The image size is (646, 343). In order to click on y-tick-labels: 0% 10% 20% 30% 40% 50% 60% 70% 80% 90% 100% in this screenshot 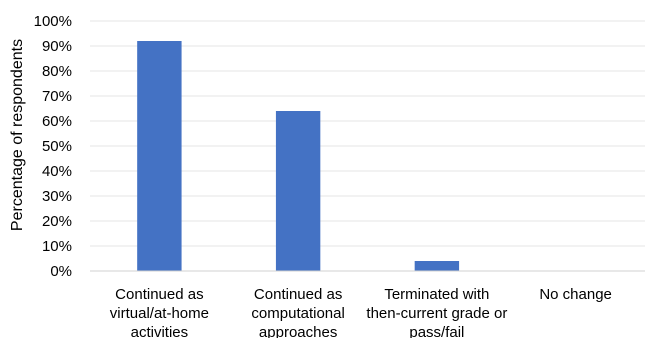, I will do `click(53, 146)`.